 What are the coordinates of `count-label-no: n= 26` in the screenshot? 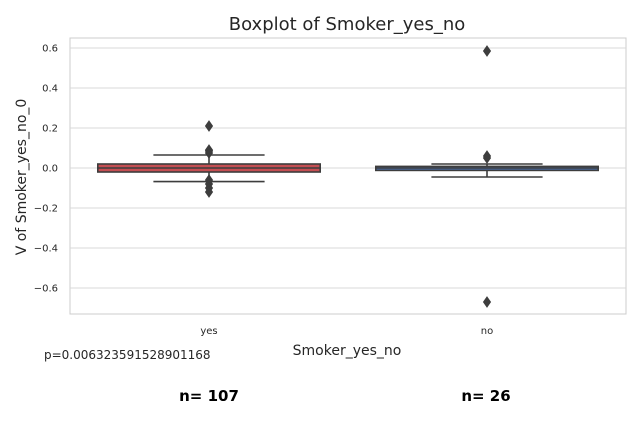 It's located at (485, 396).